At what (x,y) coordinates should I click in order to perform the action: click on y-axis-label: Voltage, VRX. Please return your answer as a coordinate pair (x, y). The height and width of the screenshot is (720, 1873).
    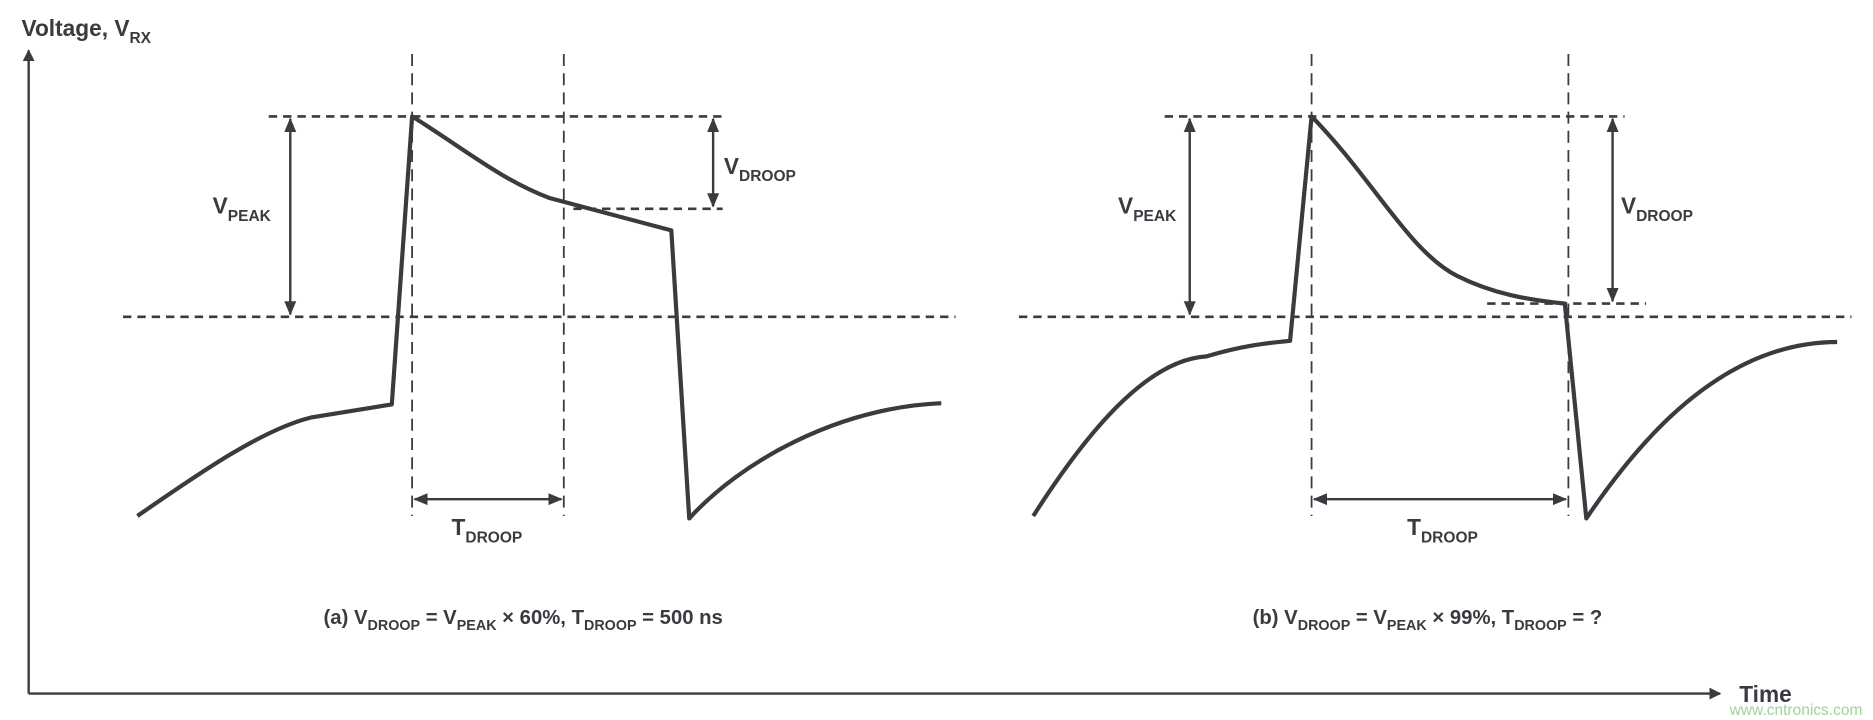
    Looking at the image, I should click on (87, 31).